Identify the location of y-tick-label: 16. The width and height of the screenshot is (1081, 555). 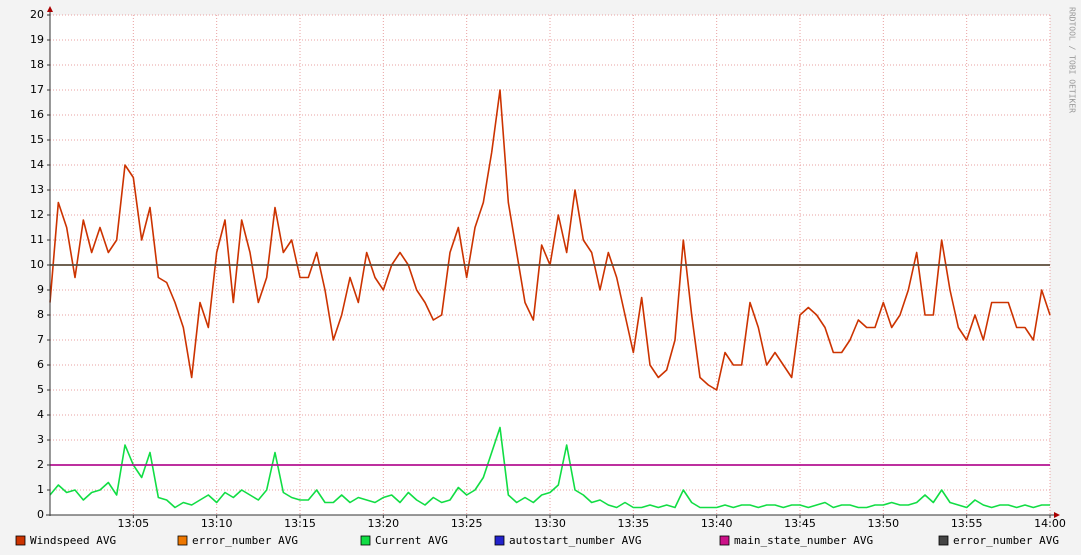
(37, 114).